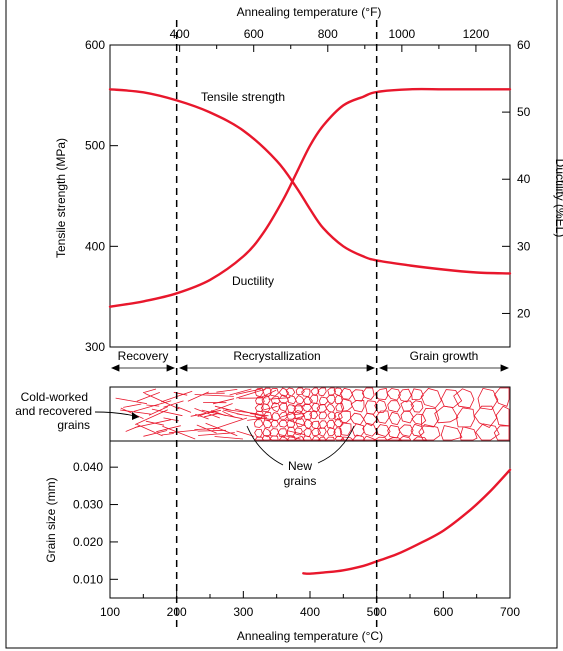 This screenshot has height=651, width=563. I want to click on new-grains-arrow-left, so click(265, 445).